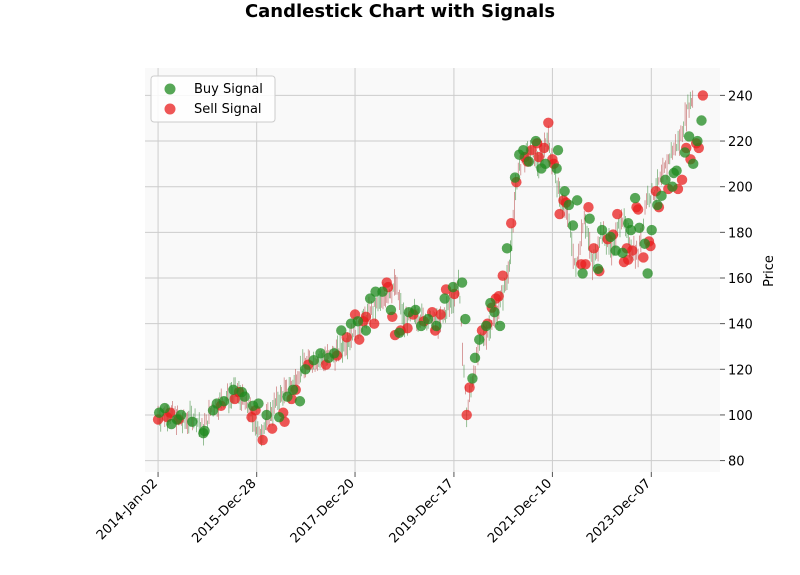 The image size is (800, 575). Describe the element at coordinates (520, 511) in the screenshot. I see `x-tick-label: 2021-Dec-10` at that location.